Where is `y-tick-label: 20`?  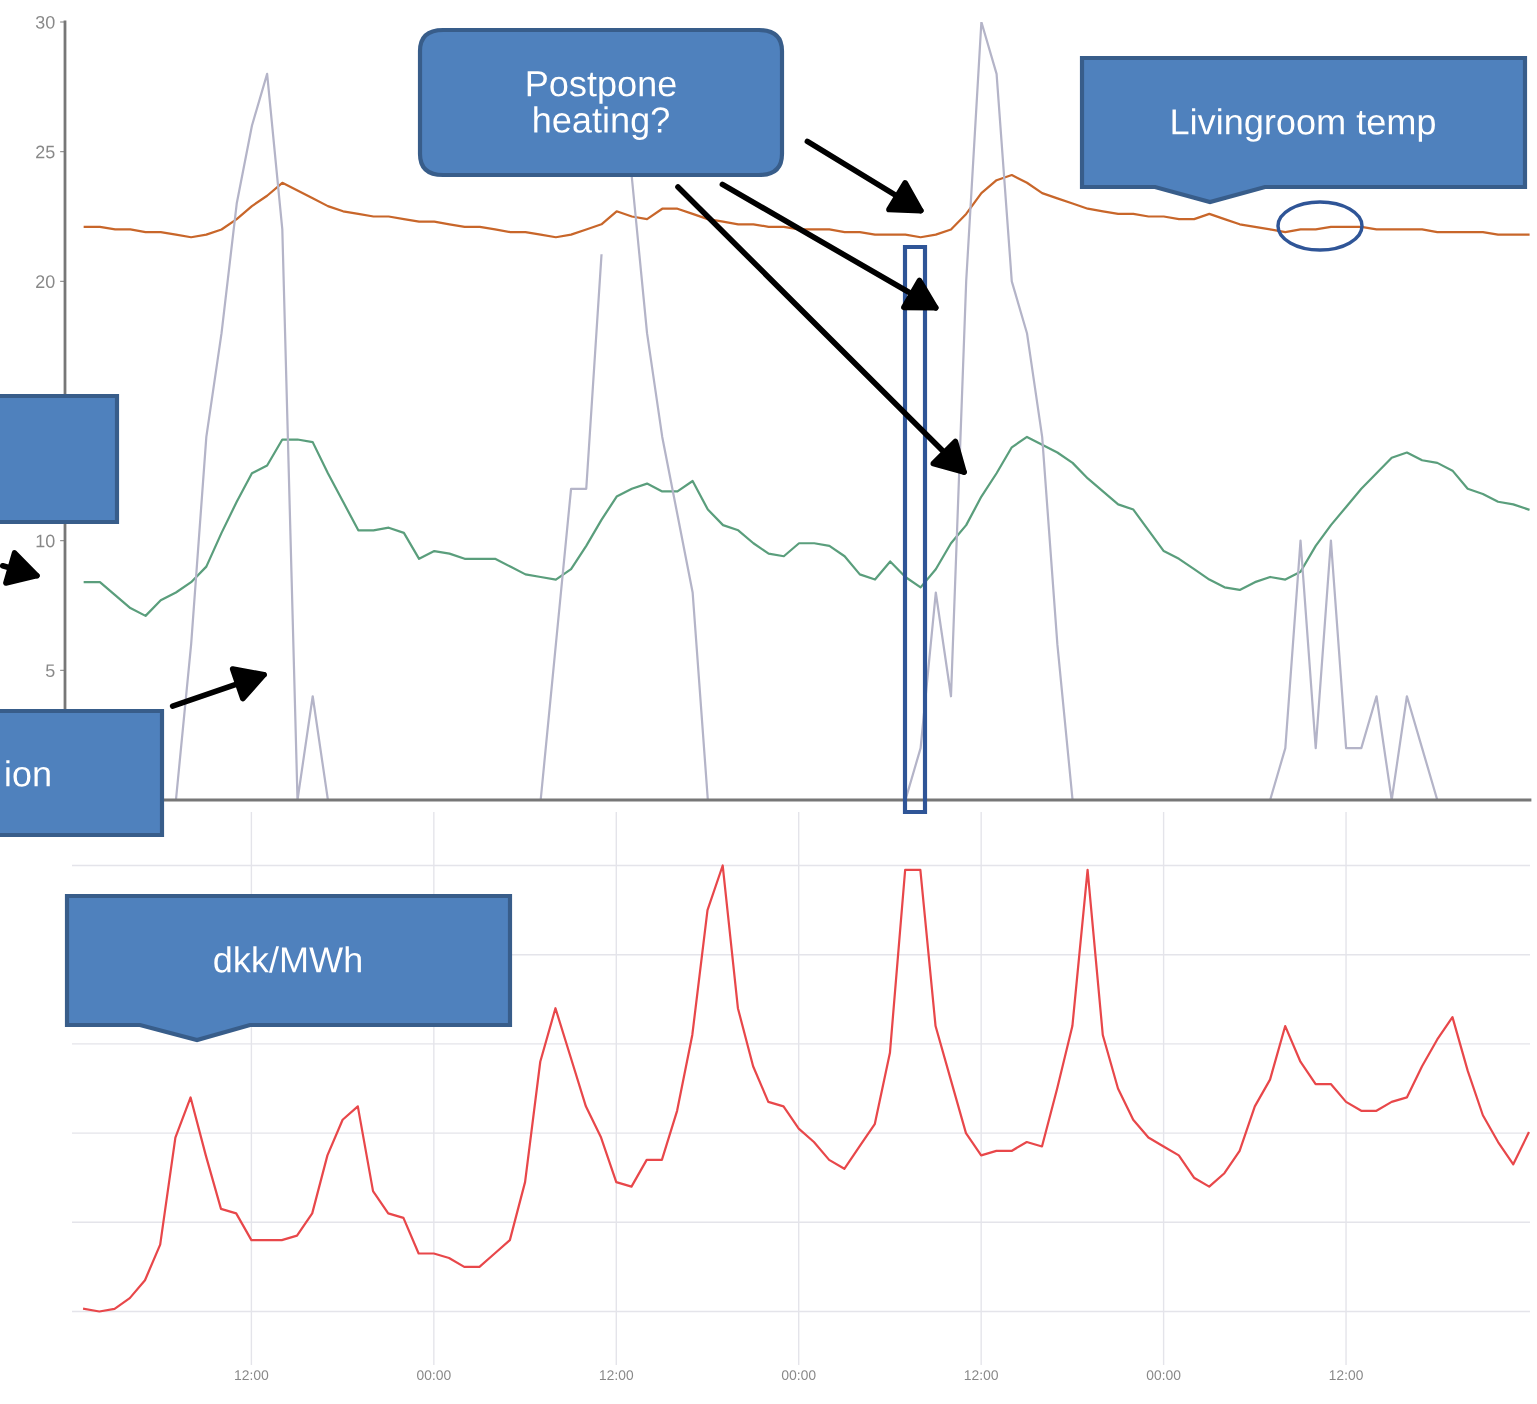
y-tick-label: 20 is located at coordinates (45, 282).